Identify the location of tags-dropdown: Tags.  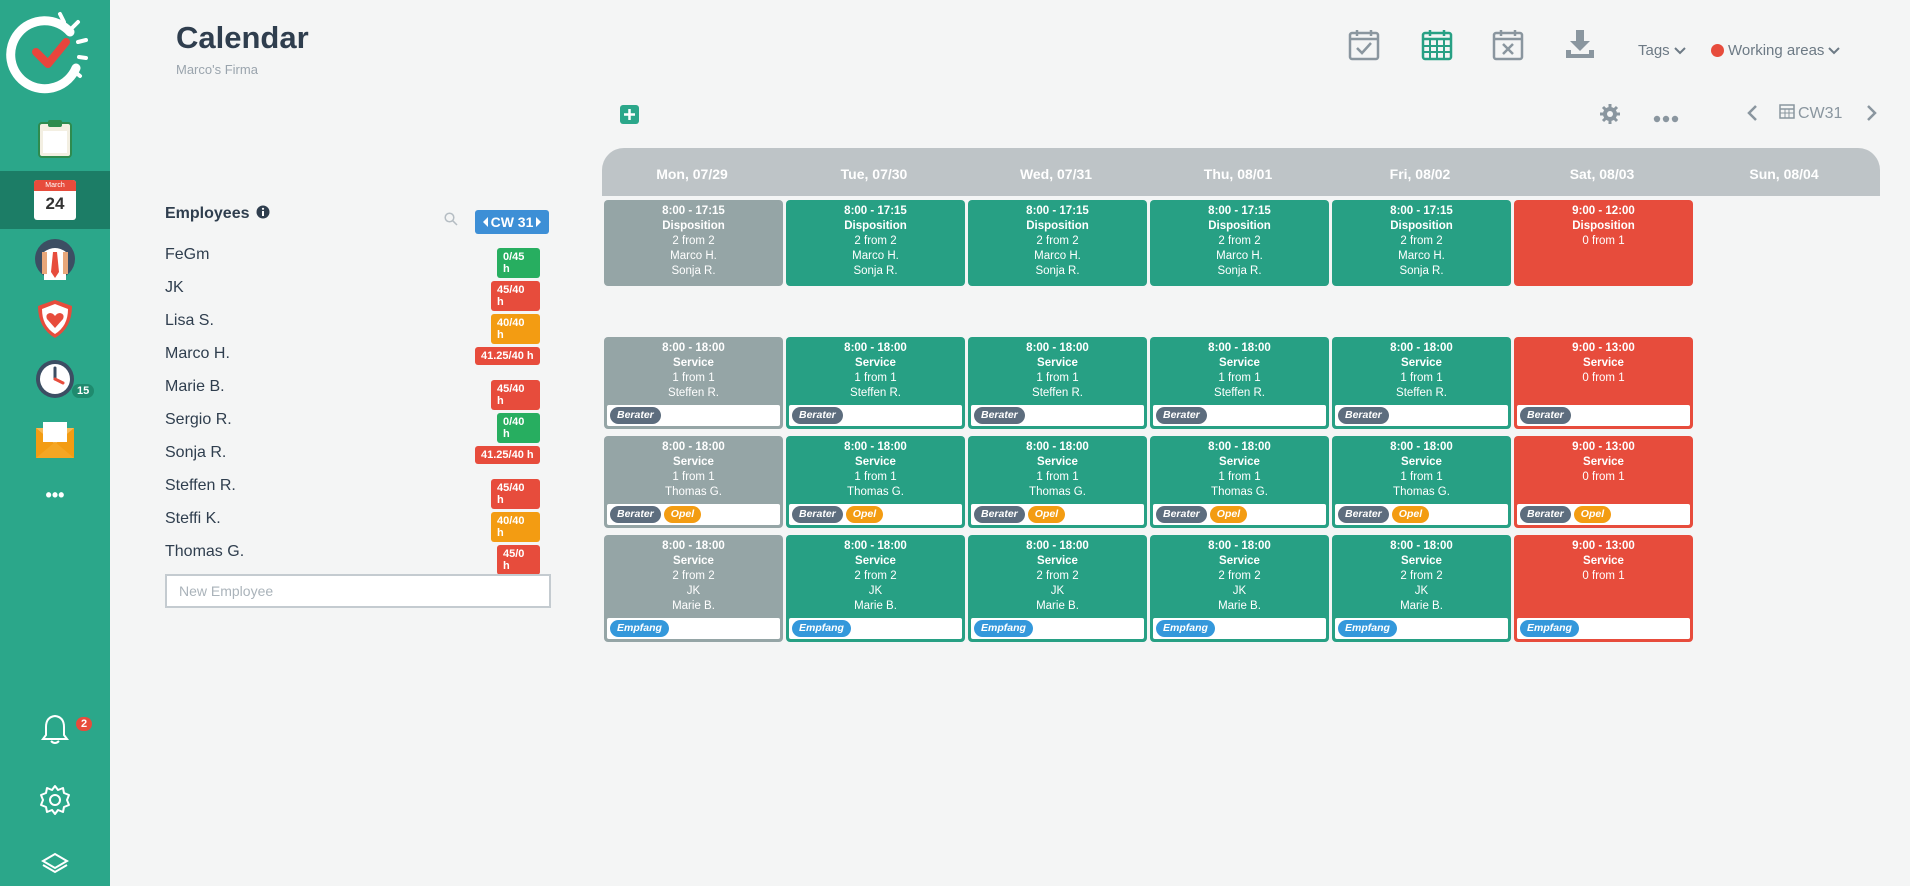
(1662, 50).